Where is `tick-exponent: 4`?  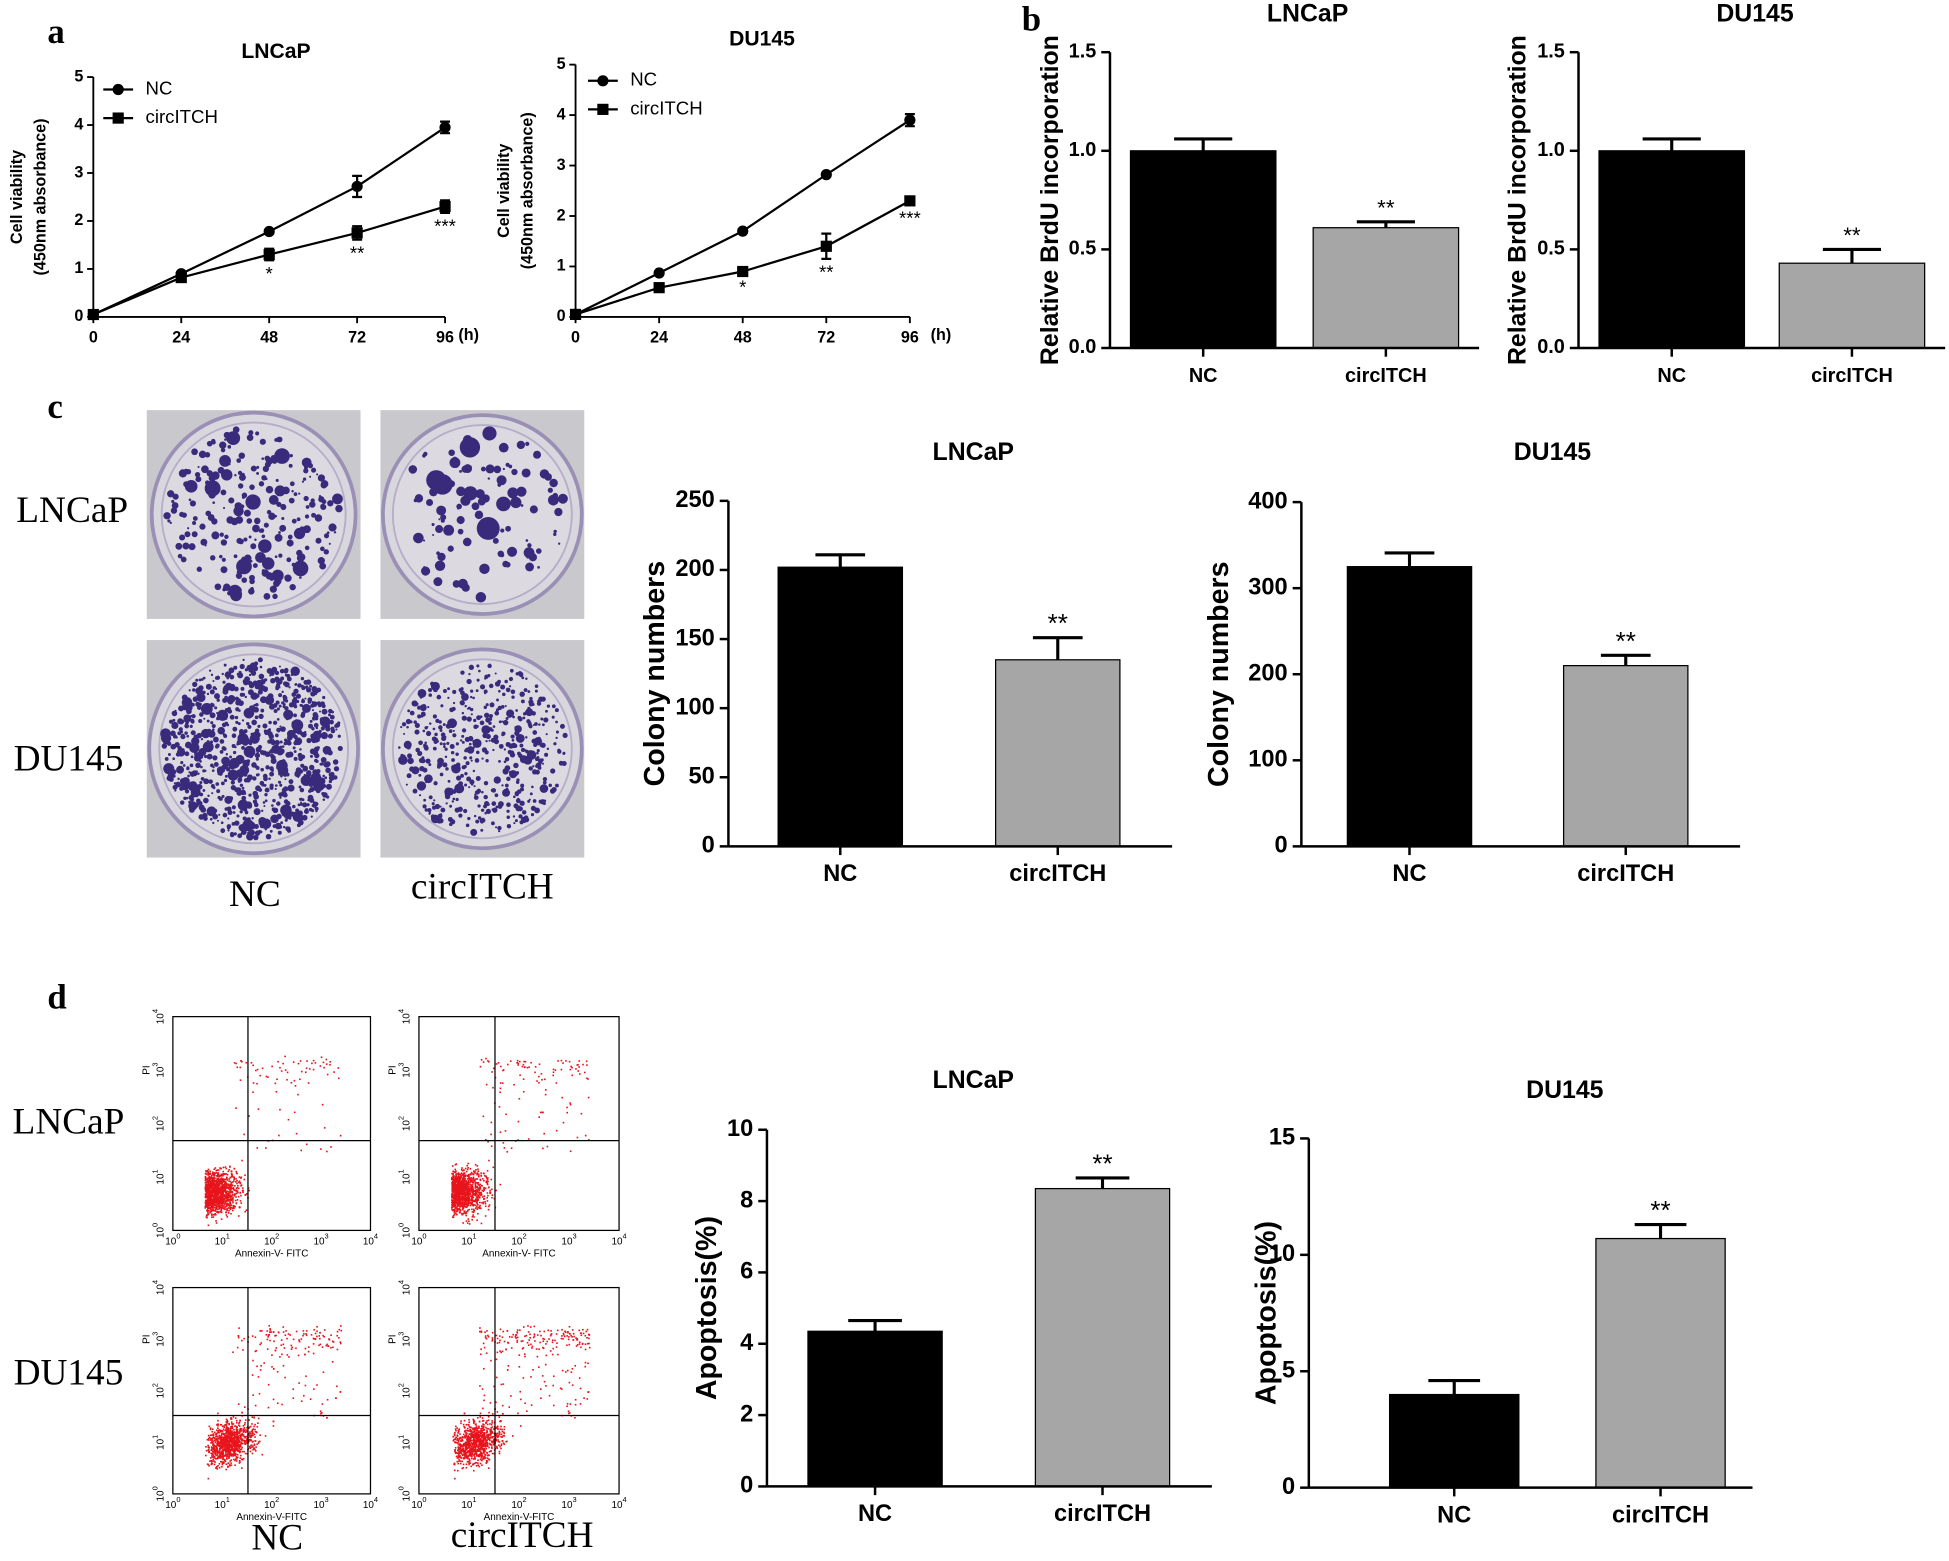
tick-exponent: 4 is located at coordinates (401, 1011).